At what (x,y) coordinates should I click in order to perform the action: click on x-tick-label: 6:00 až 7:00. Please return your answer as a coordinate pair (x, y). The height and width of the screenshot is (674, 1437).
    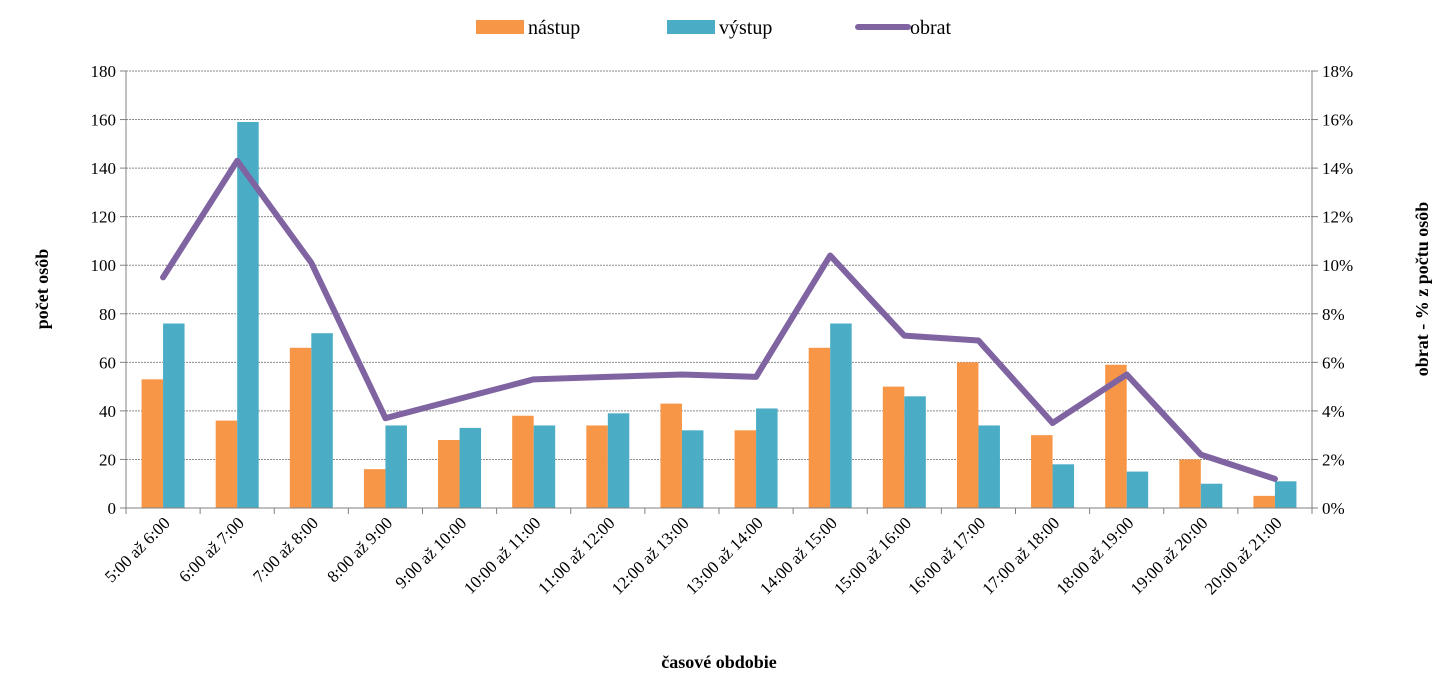
    Looking at the image, I should click on (211, 549).